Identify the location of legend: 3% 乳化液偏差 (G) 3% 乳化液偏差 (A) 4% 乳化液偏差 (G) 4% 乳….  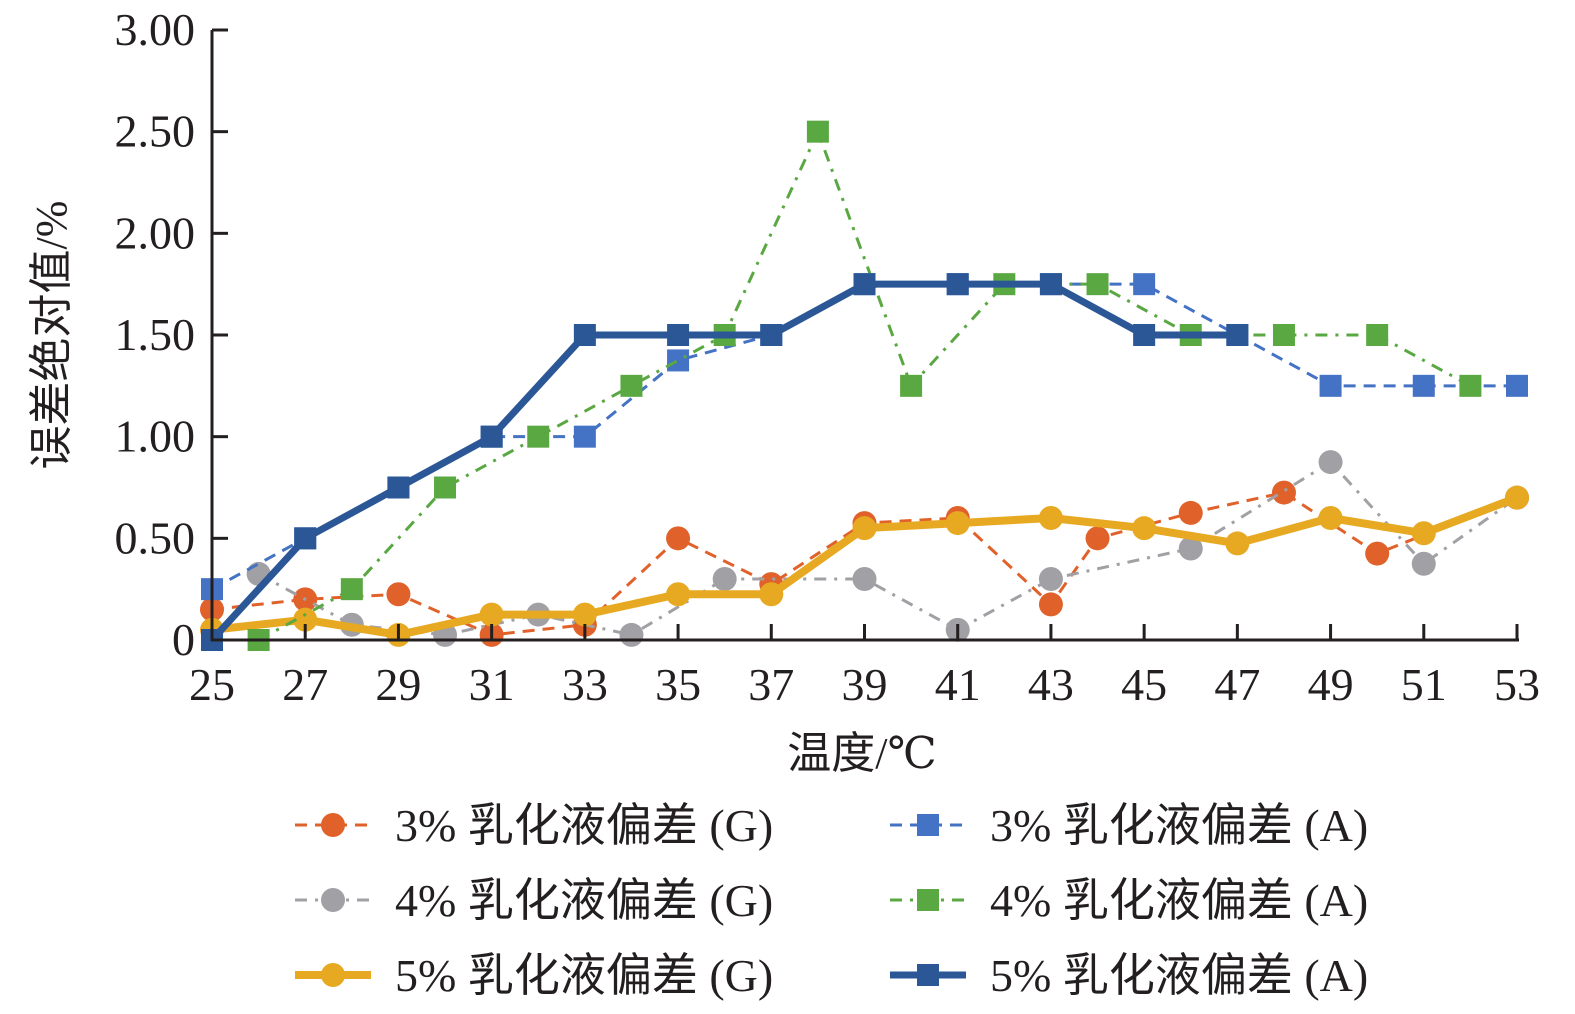
(831, 900).